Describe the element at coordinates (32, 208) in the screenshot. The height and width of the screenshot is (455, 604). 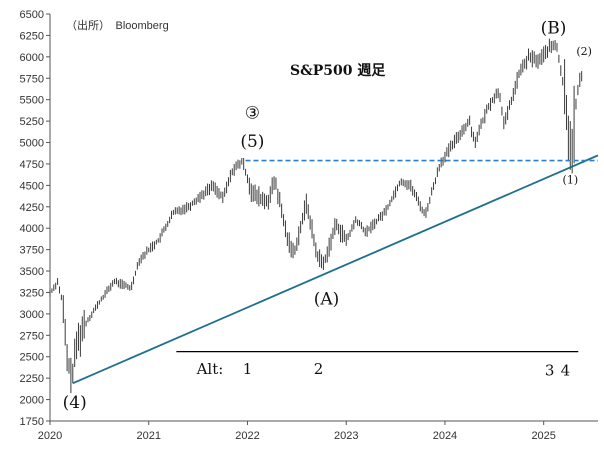
I see `y-tick-label: 4250` at that location.